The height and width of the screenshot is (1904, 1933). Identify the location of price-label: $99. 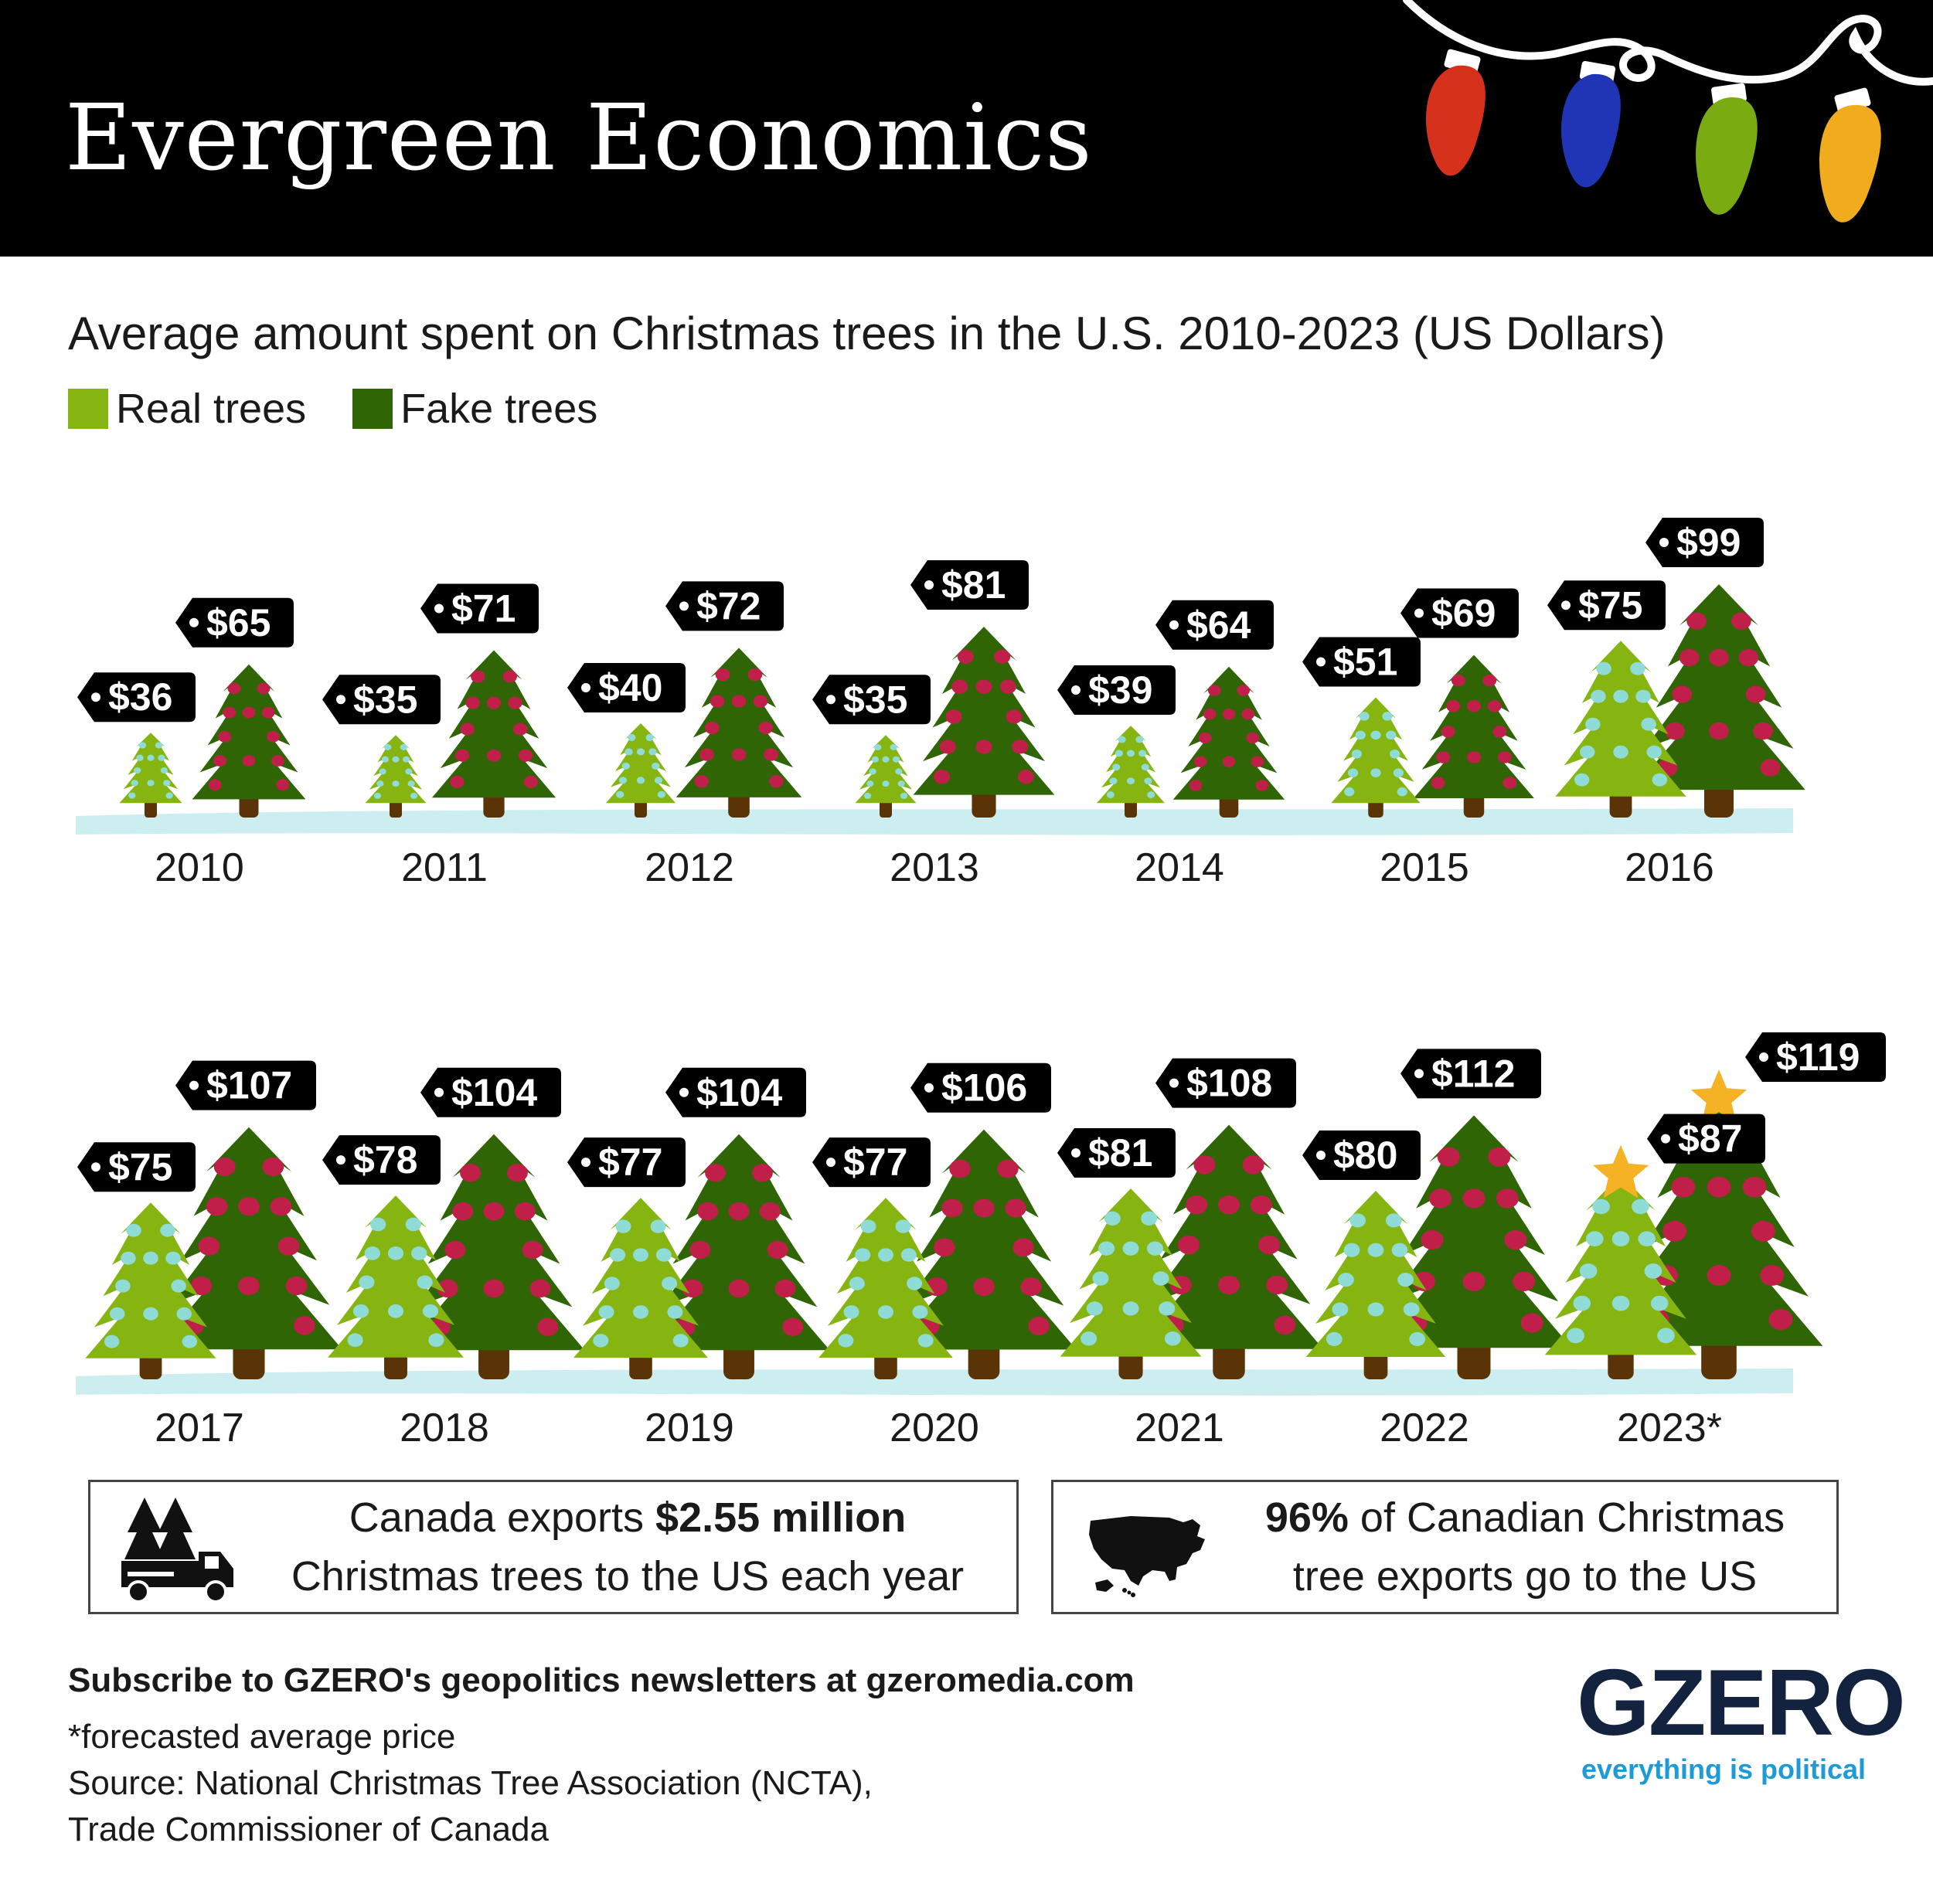
(1709, 542).